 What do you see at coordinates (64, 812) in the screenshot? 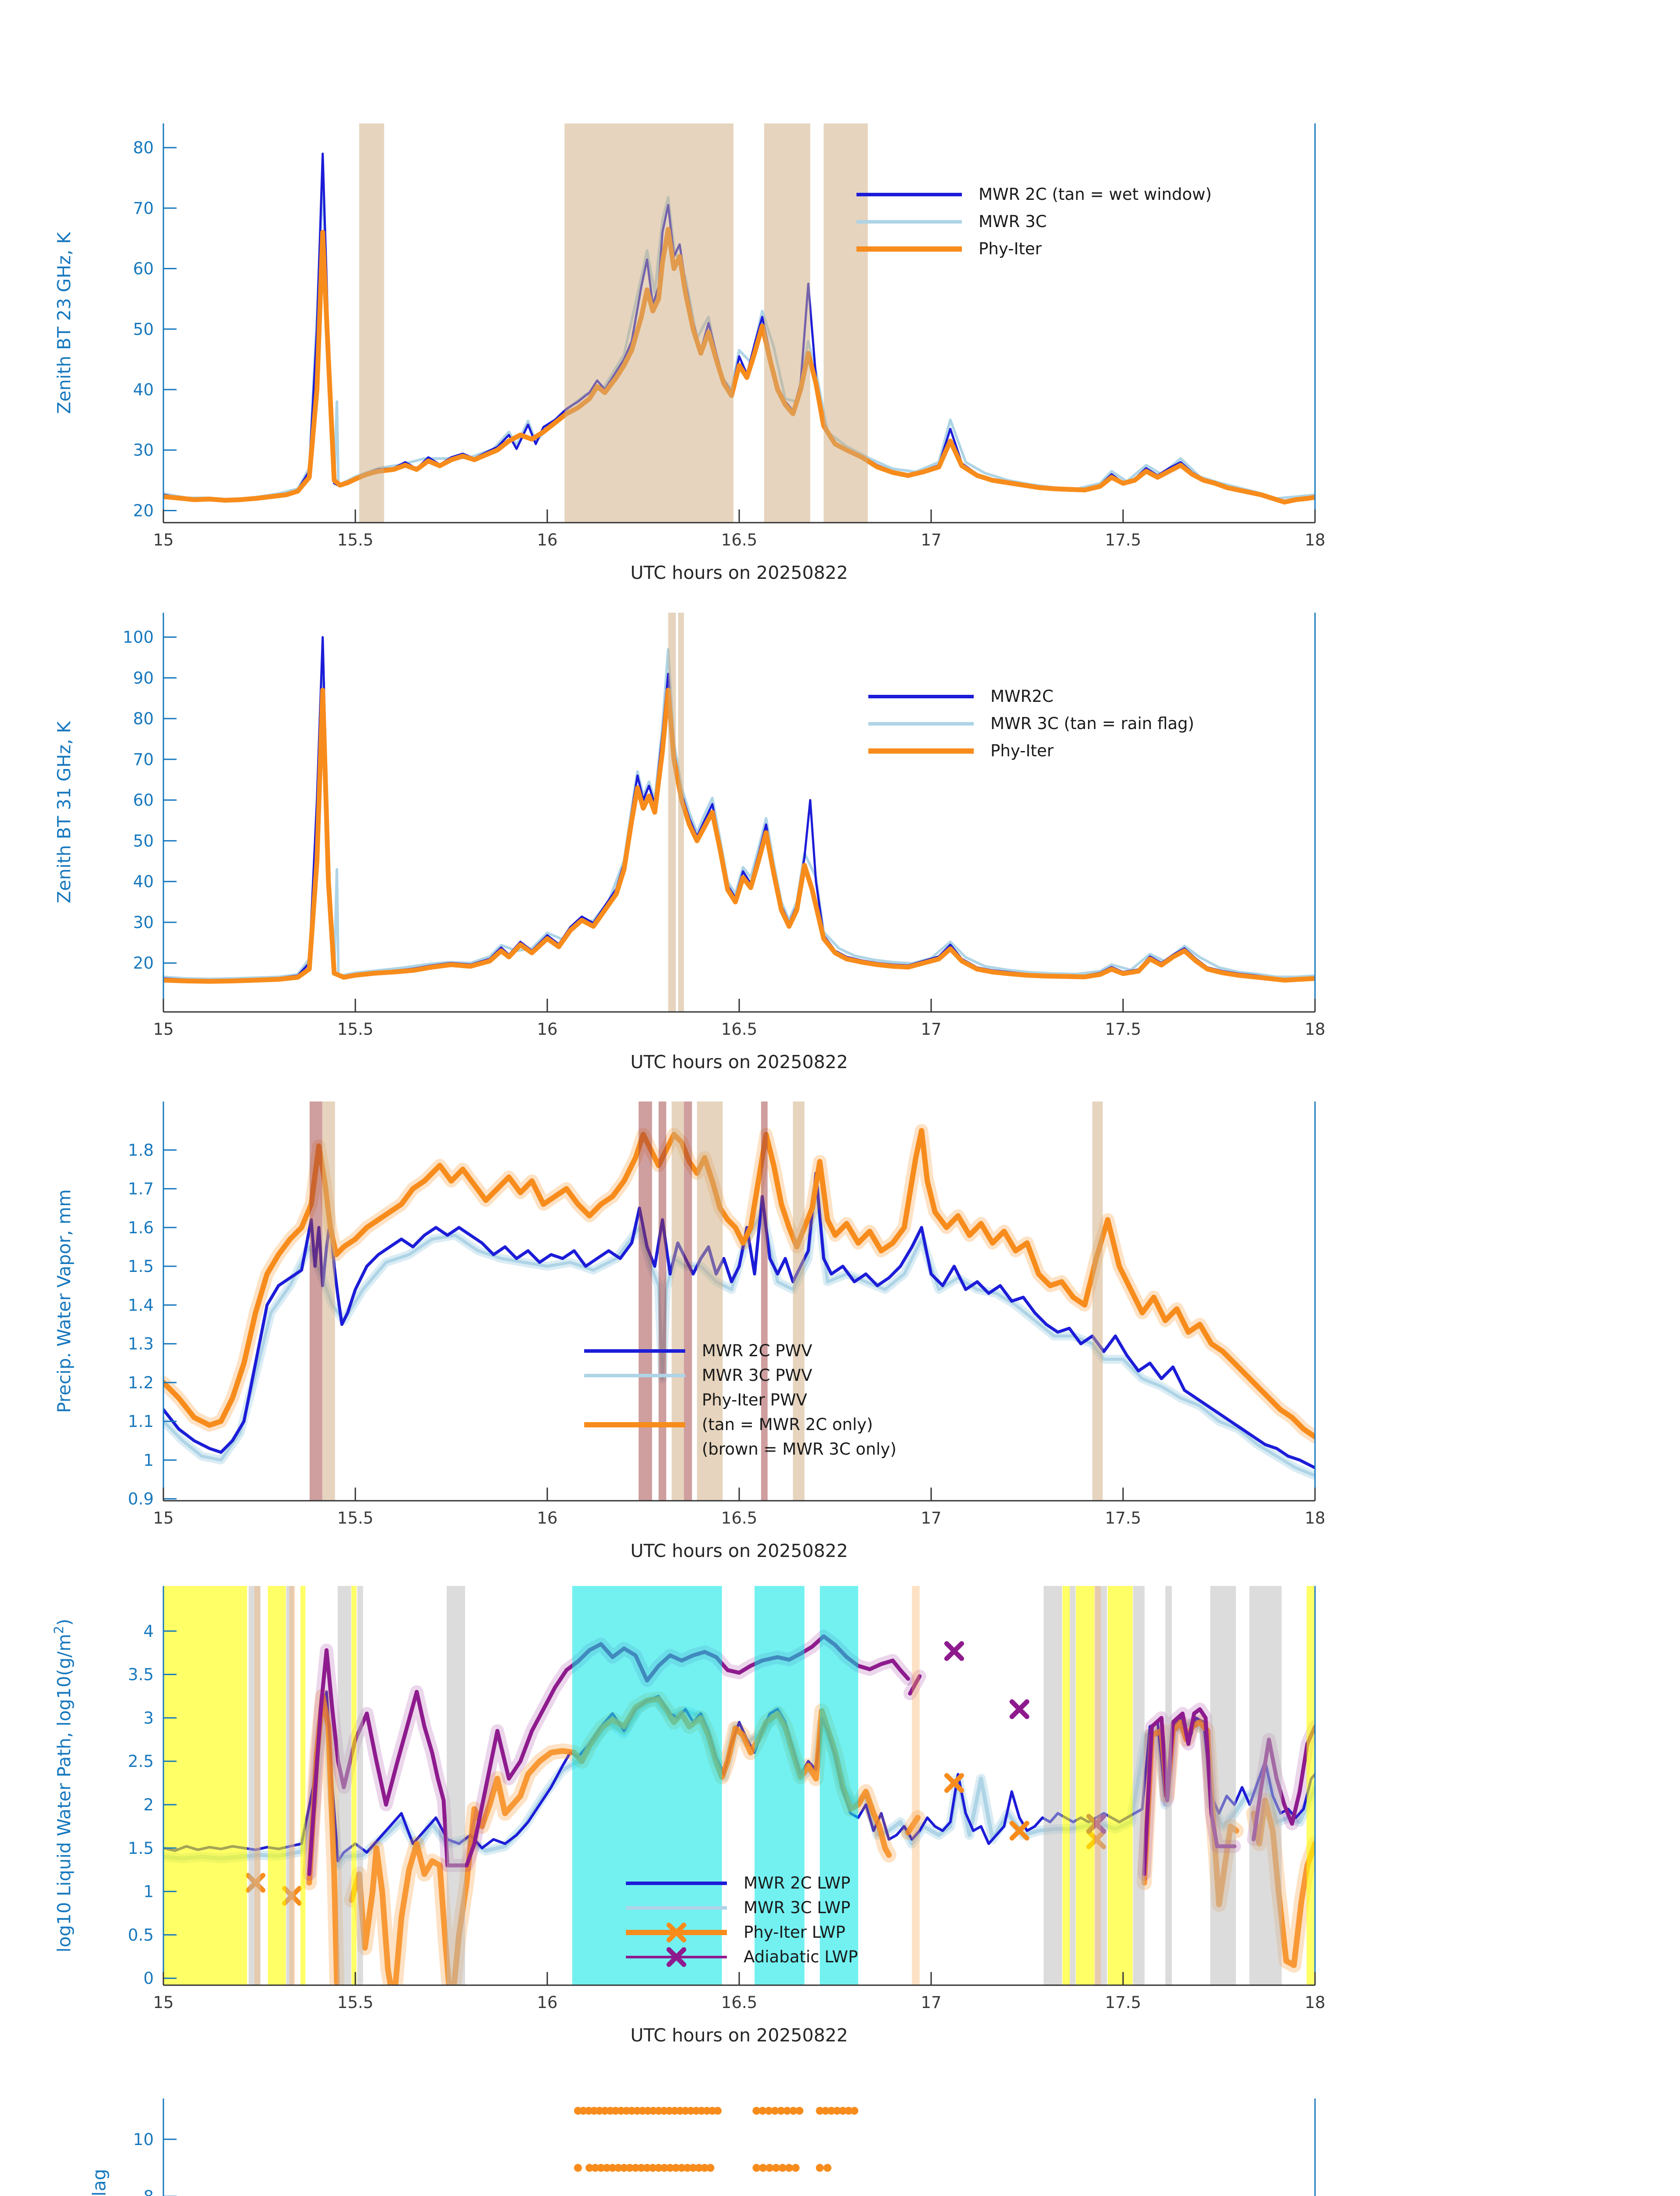
I see `y-axis-label: Zenith BT 31 GHz, K` at bounding box center [64, 812].